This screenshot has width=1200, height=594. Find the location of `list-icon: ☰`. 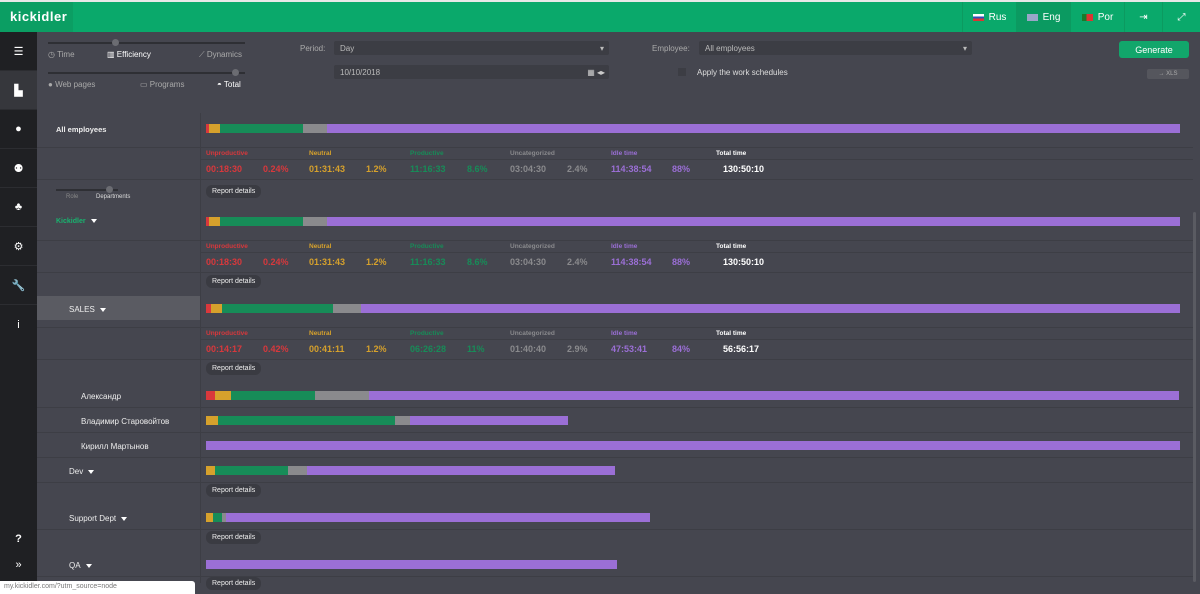

list-icon: ☰ is located at coordinates (18, 51).